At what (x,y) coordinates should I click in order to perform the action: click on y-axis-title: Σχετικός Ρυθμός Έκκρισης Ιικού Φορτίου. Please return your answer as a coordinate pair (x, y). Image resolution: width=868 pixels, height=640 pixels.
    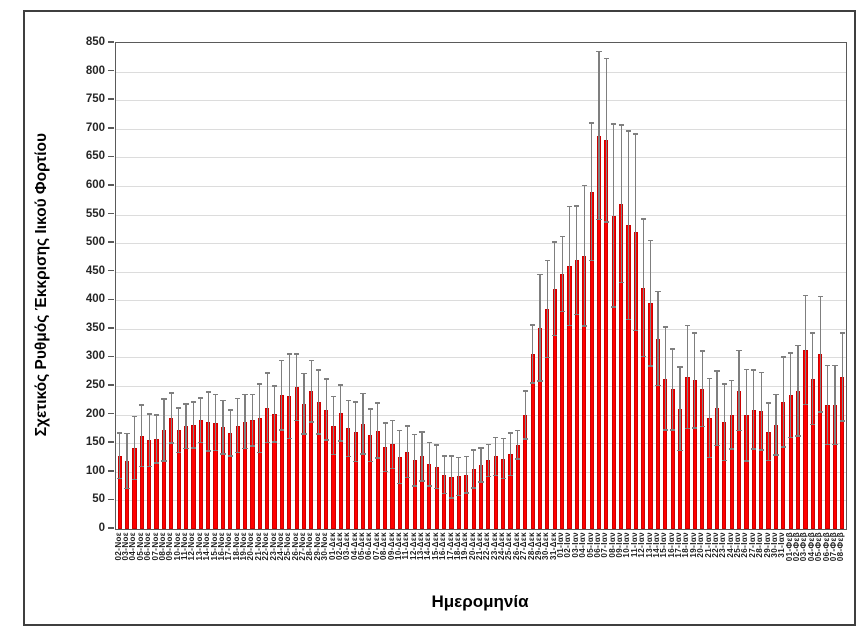
    Looking at the image, I should click on (41, 285).